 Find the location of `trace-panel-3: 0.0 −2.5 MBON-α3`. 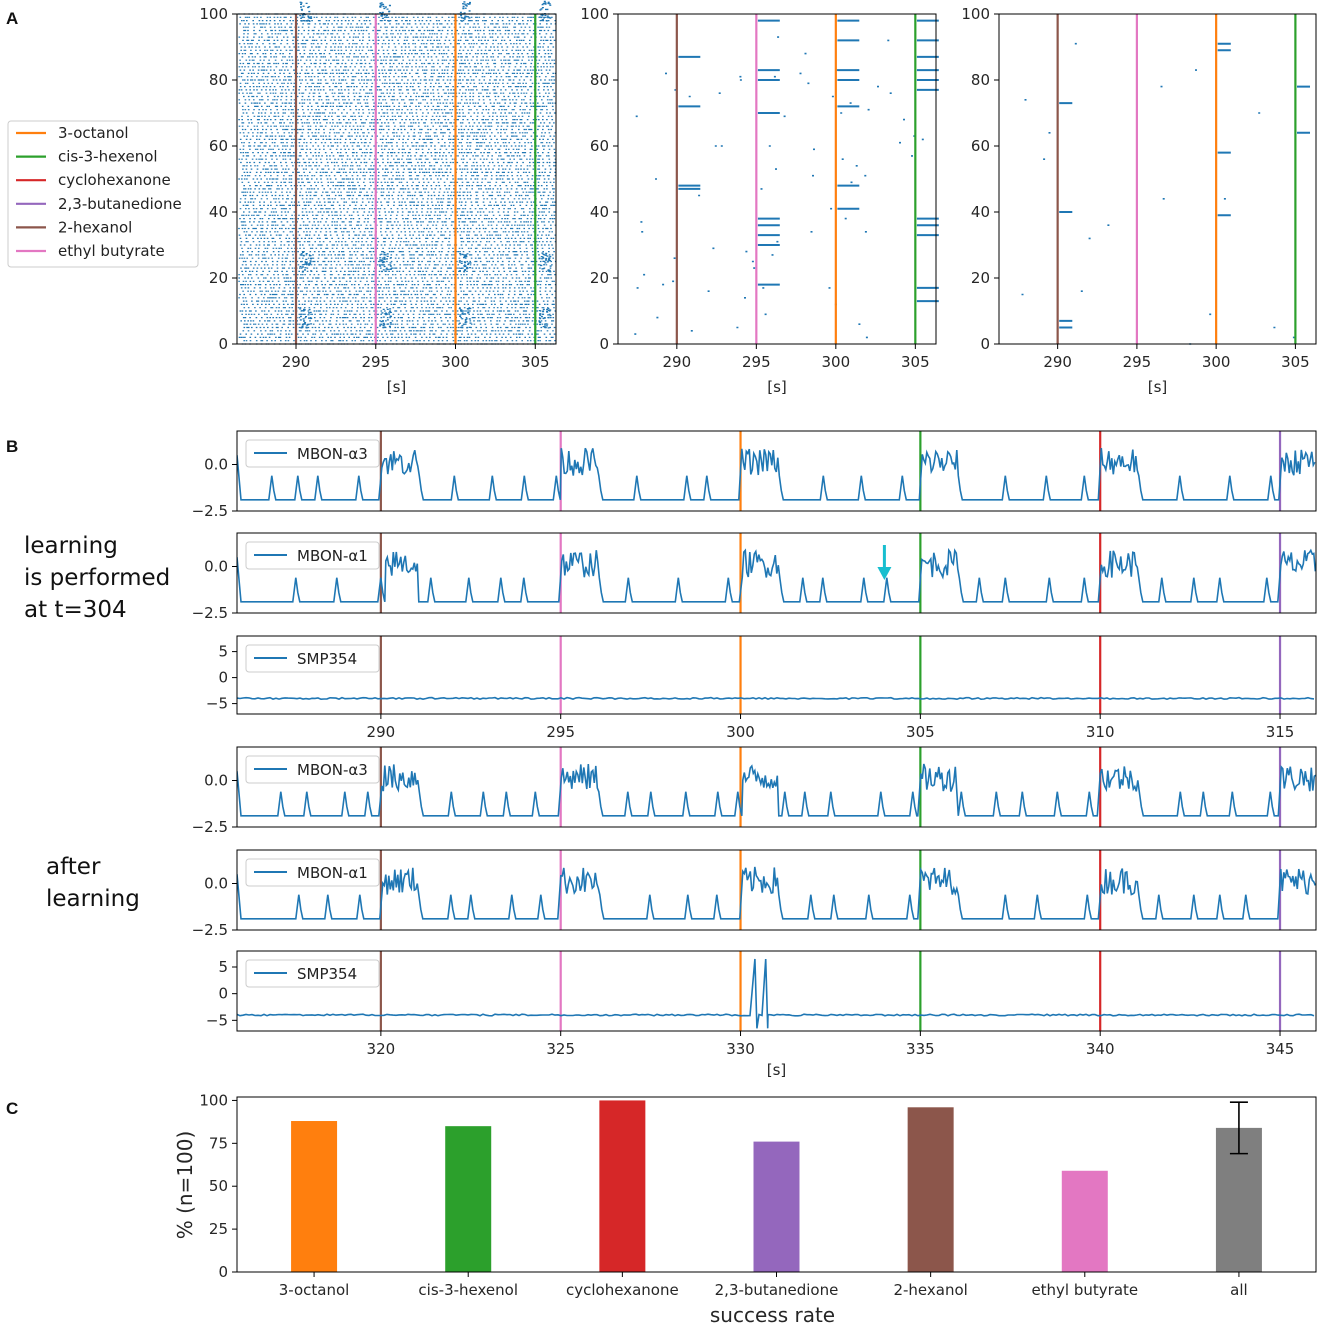

trace-panel-3: 0.0 −2.5 MBON-α3 is located at coordinates (754, 791).